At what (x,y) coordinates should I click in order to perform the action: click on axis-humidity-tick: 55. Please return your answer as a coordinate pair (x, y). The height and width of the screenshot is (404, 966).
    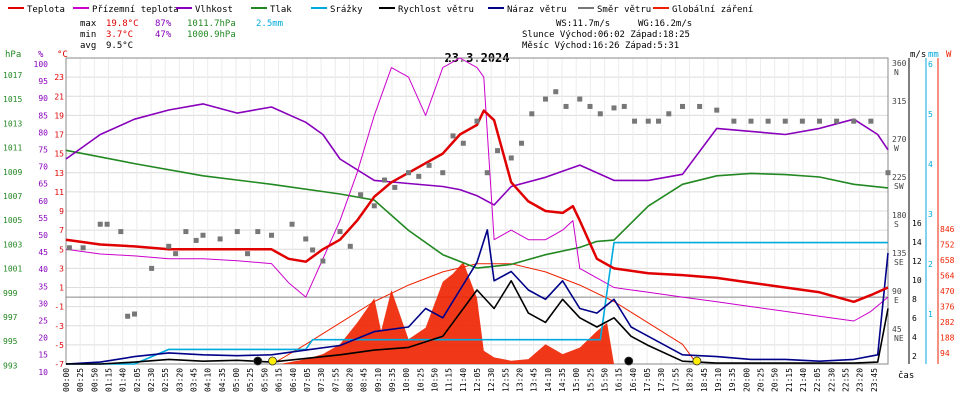
    Looking at the image, I should click on (43, 218).